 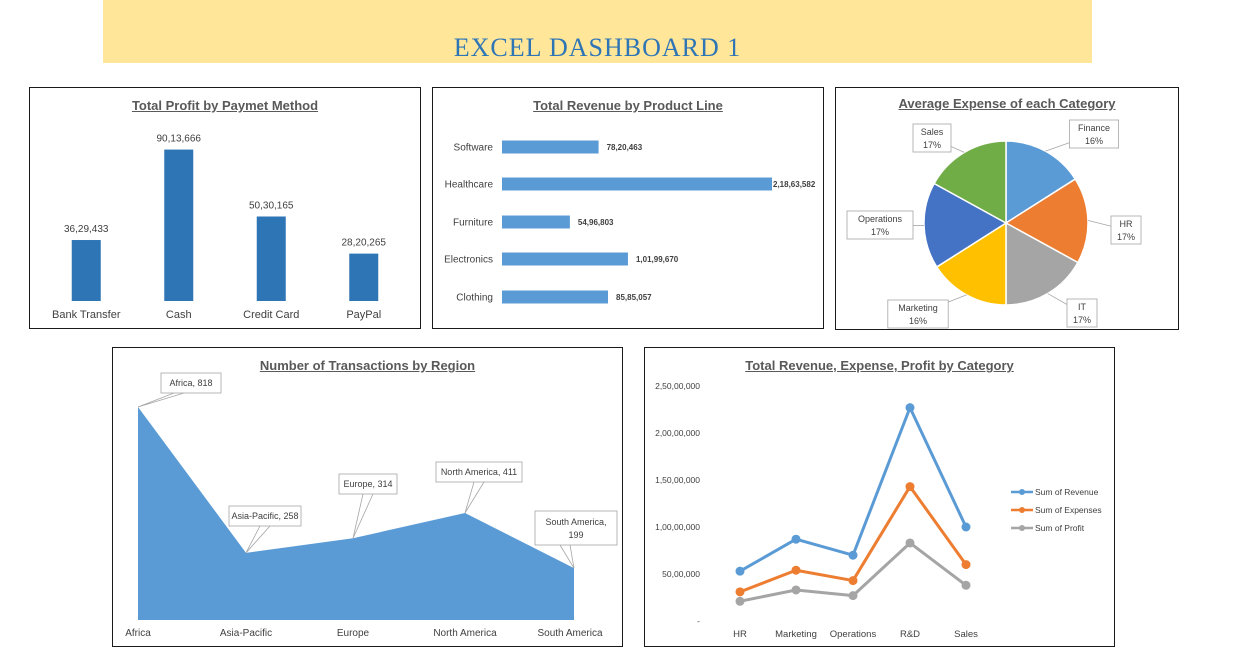 What do you see at coordinates (1060, 528) in the screenshot?
I see `legend-label: Sum of Profit` at bounding box center [1060, 528].